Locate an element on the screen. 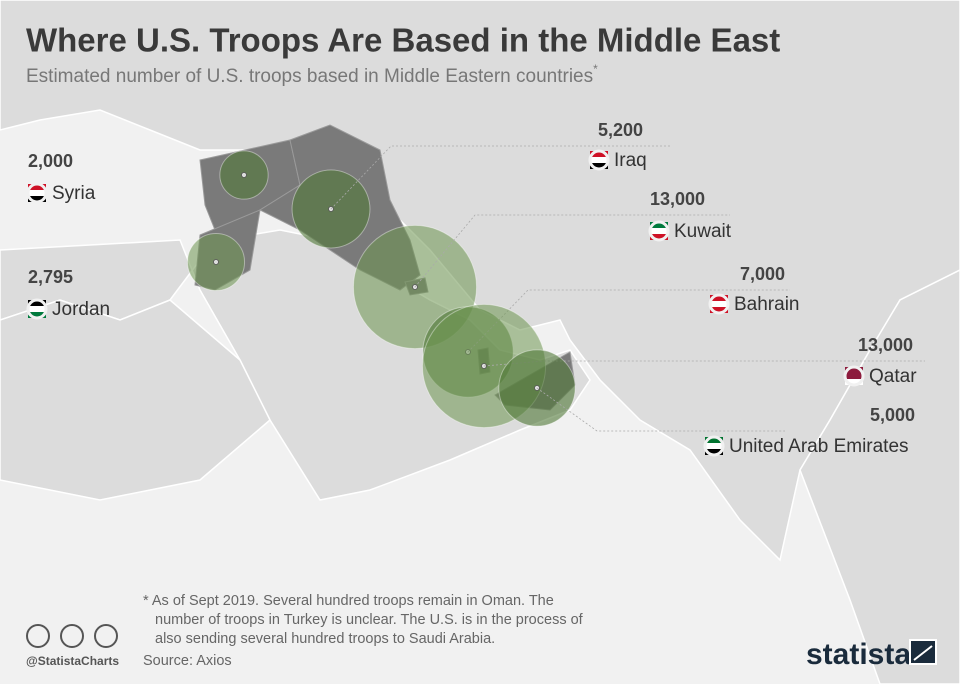 The height and width of the screenshot is (689, 960). country-name: United Arab Emirates is located at coordinates (819, 446).